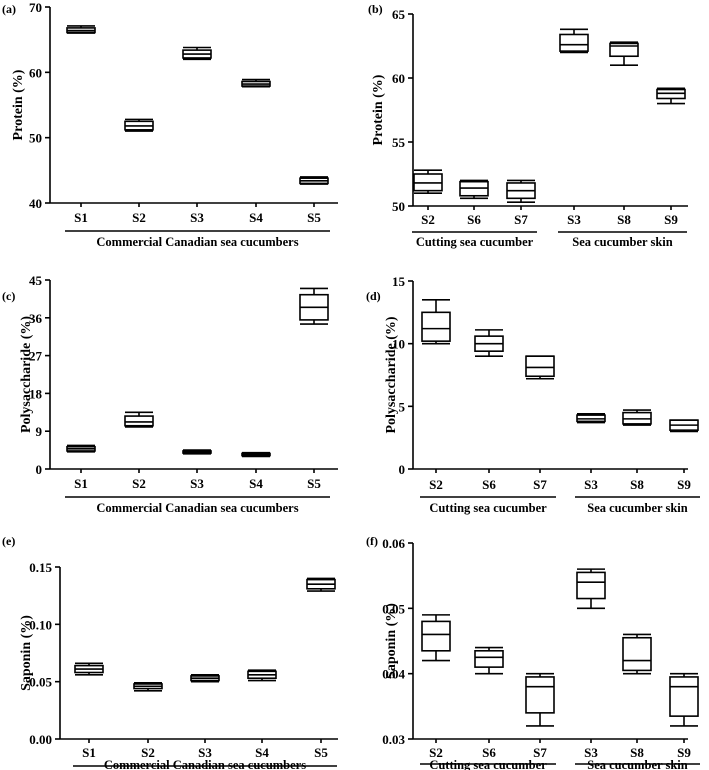 The image size is (709, 770). What do you see at coordinates (8, 296) in the screenshot?
I see `panel-tag: (c)` at bounding box center [8, 296].